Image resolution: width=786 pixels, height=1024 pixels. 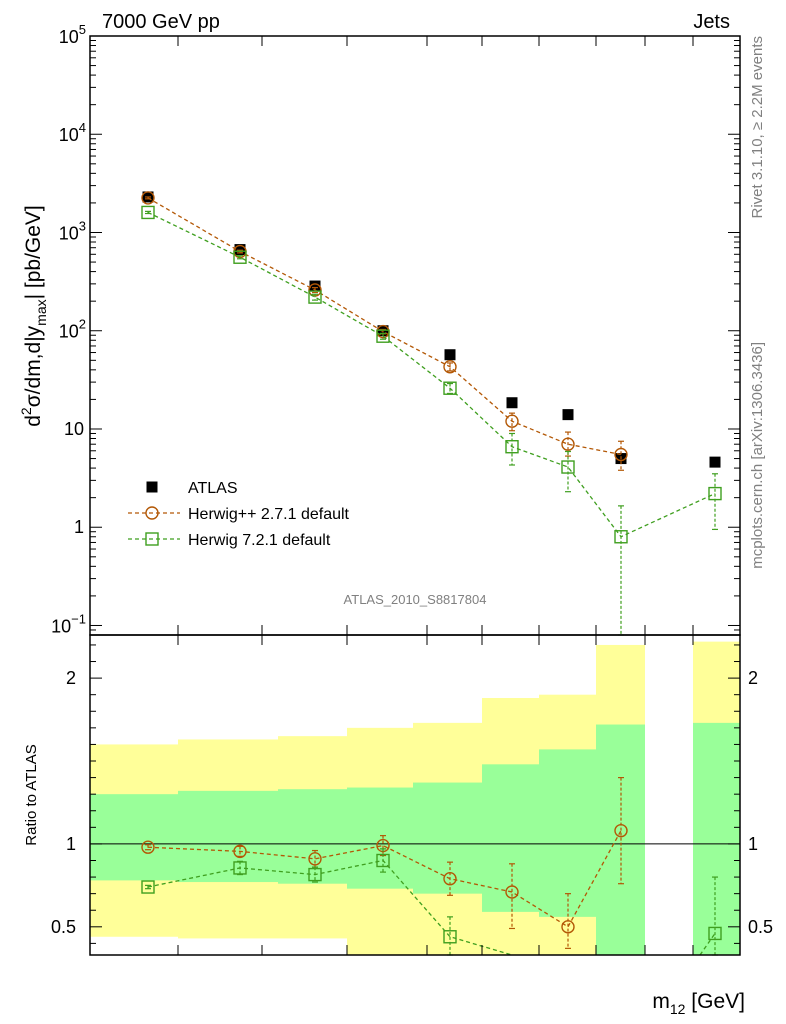 I want to click on ratio-ytick-label-left-0: 0.5, so click(x=63, y=927).